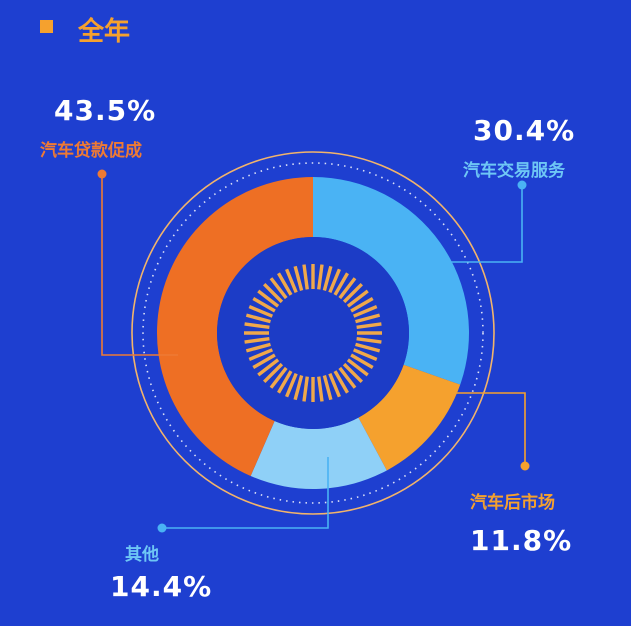  I want to click on leader-line-other-dot, so click(162, 528).